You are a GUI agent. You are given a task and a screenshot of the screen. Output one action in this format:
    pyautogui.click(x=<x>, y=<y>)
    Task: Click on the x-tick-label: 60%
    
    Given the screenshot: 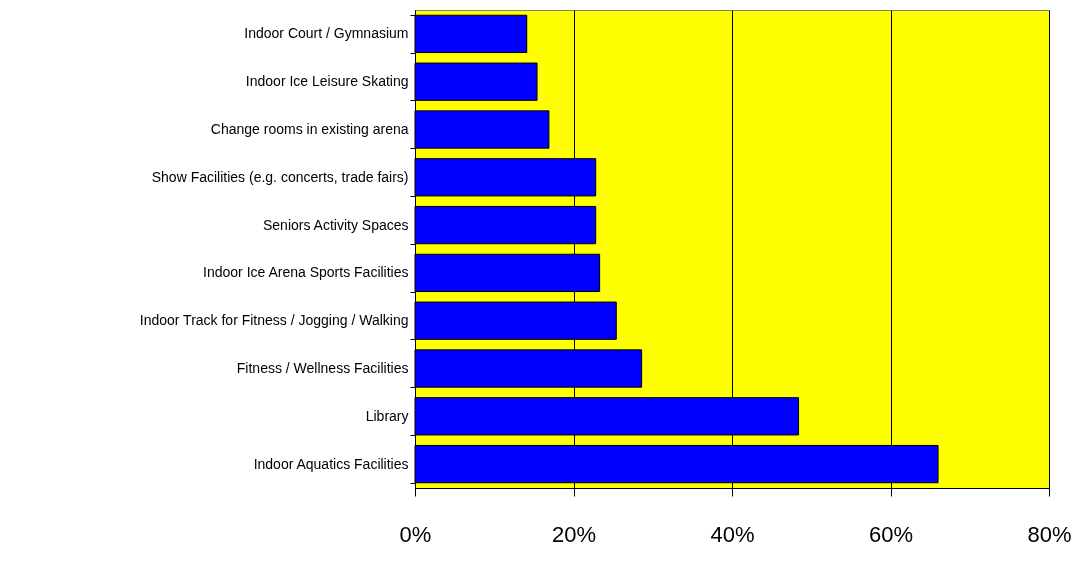 What is the action you would take?
    pyautogui.click(x=891, y=534)
    